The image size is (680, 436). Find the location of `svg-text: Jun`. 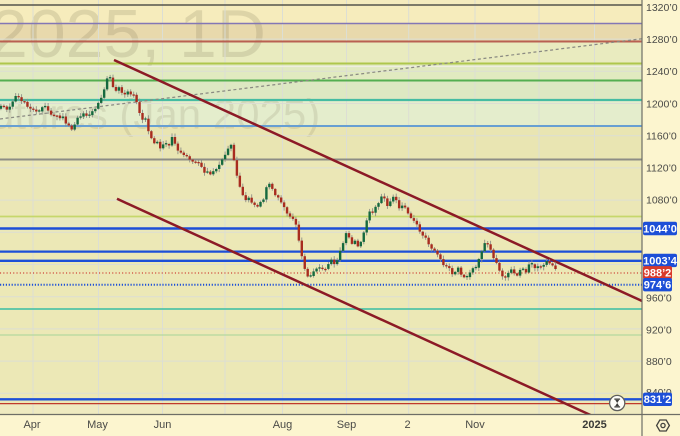

svg-text: Jun is located at coordinates (163, 425).